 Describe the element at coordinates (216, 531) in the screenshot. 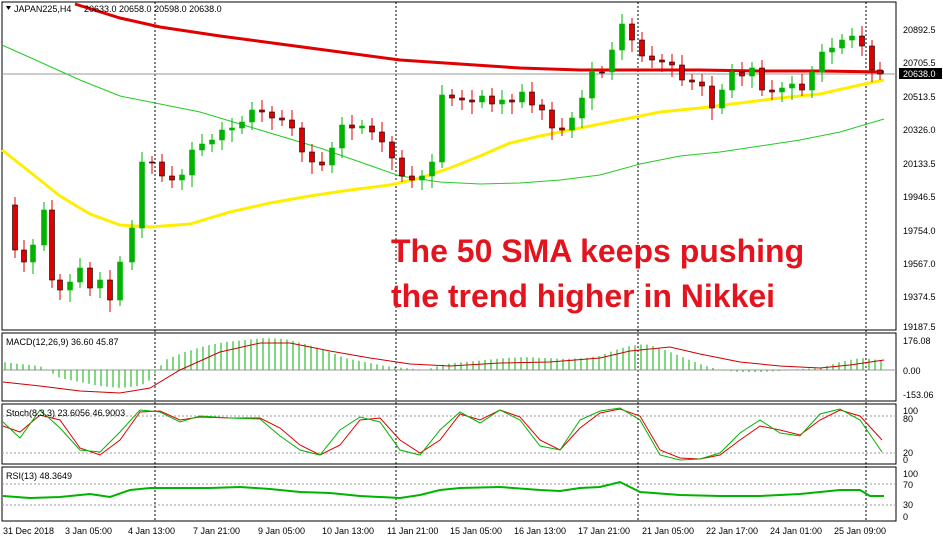

I see `time-label: 7 Jan 21:00` at that location.